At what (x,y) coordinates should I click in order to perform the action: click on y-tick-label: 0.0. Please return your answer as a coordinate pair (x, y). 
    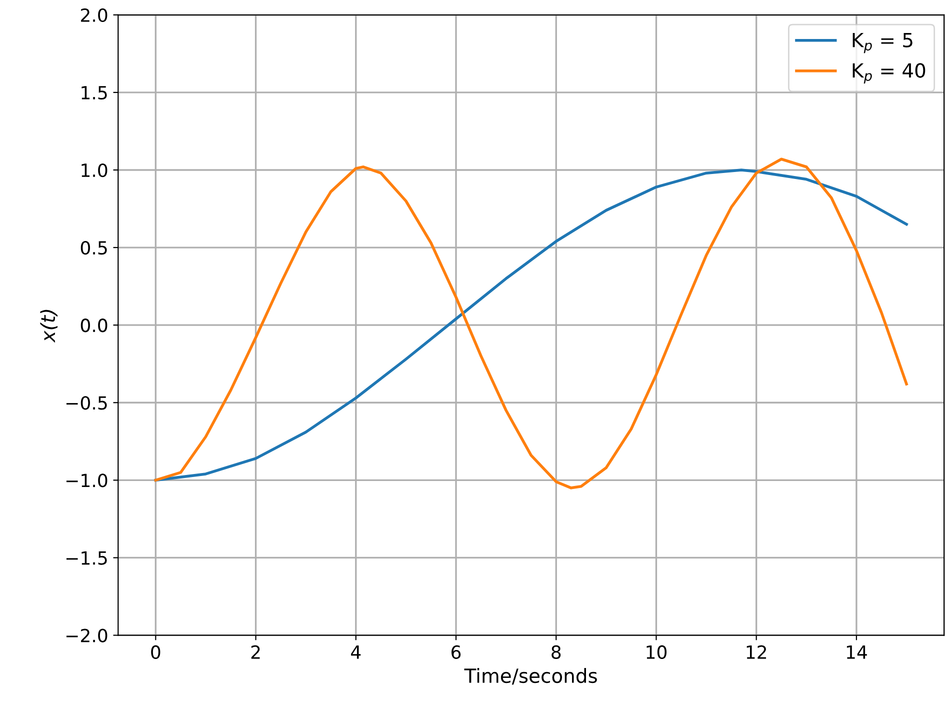
    Looking at the image, I should click on (94, 325).